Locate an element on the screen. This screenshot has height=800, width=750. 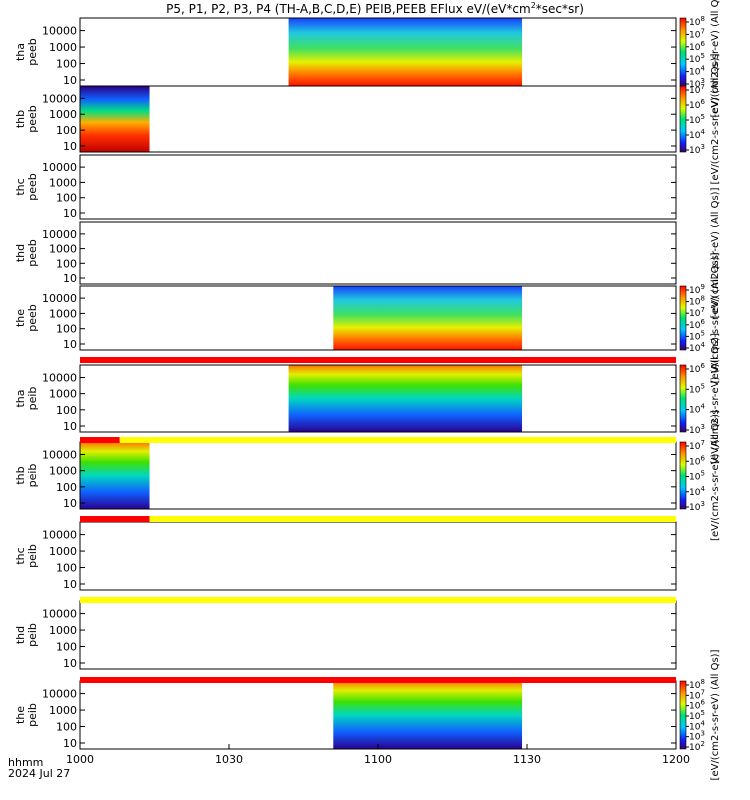
y-tick-label-tha-peib: 10 is located at coordinates (70, 426).